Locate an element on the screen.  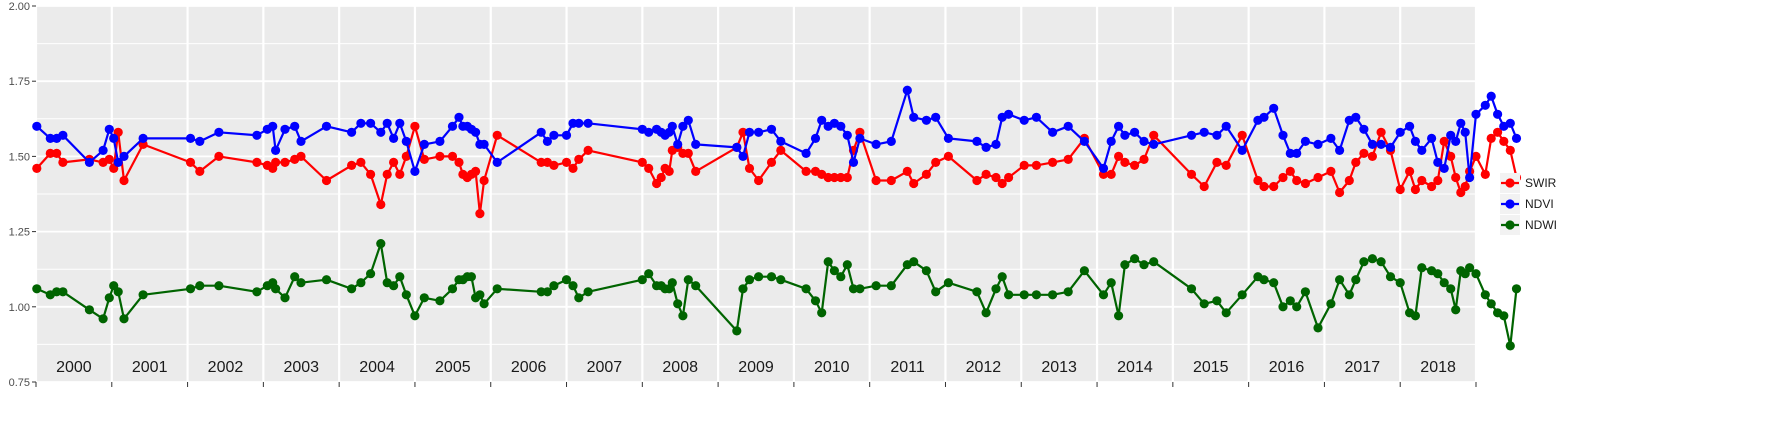
year-label: 2002 is located at coordinates (226, 367).